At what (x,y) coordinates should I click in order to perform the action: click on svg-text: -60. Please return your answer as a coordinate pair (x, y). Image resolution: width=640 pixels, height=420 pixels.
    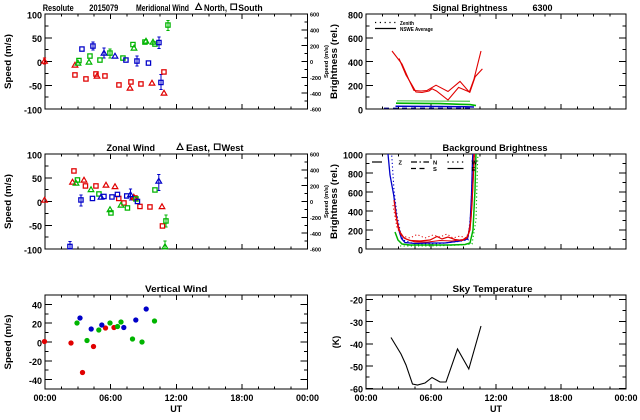
    Looking at the image, I should click on (356, 390).